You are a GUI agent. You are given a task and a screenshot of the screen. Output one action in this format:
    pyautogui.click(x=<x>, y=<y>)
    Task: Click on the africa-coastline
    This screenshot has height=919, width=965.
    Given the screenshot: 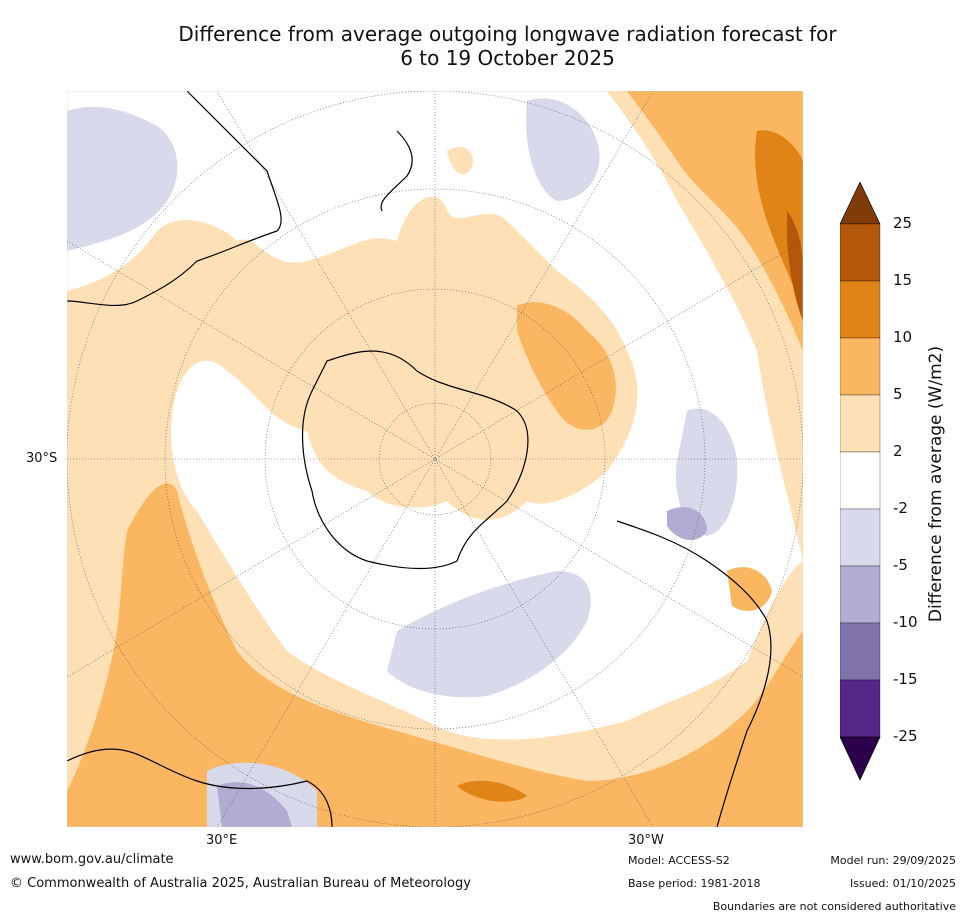 What is the action you would take?
    pyautogui.click(x=200, y=787)
    